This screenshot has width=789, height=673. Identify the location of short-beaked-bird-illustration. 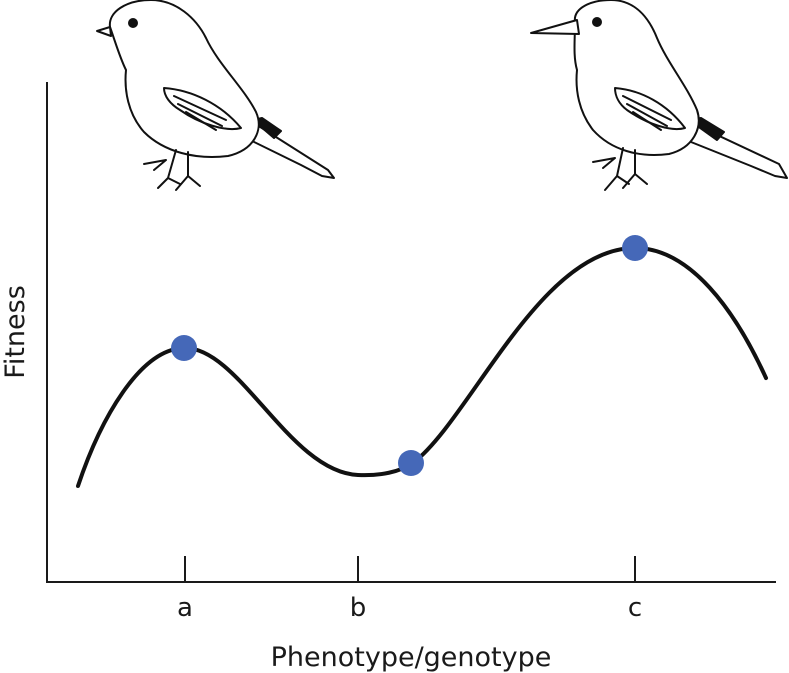
(215, 95).